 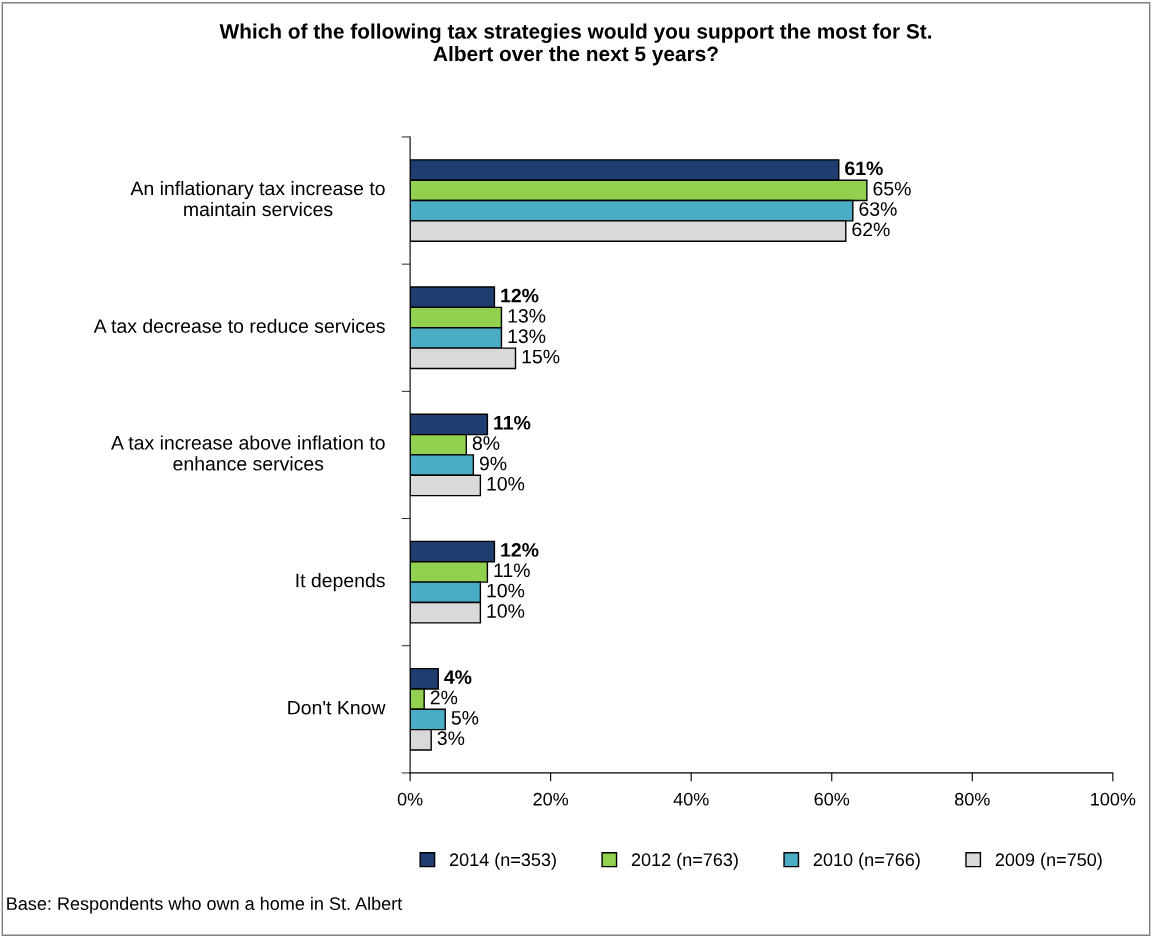 What do you see at coordinates (493, 463) in the screenshot?
I see `data-label: 9%` at bounding box center [493, 463].